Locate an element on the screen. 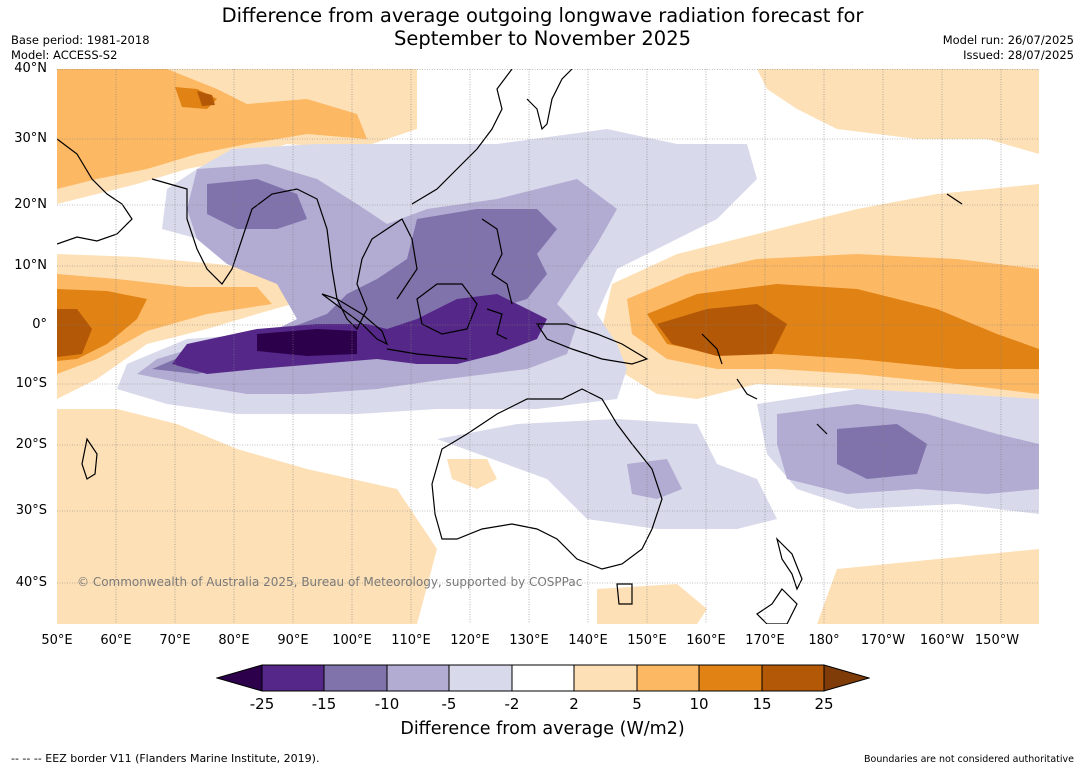 This screenshot has height=770, width=1085. colorbar-tick: -2 is located at coordinates (512, 704).